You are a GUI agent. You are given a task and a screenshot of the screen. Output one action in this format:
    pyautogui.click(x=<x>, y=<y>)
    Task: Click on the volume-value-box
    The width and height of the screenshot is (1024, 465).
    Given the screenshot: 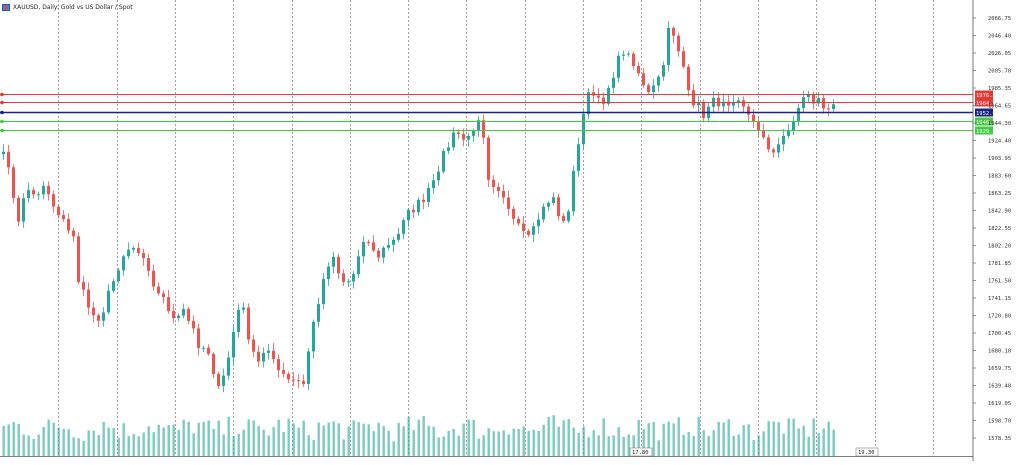 What is the action you would take?
    pyautogui.click(x=867, y=452)
    